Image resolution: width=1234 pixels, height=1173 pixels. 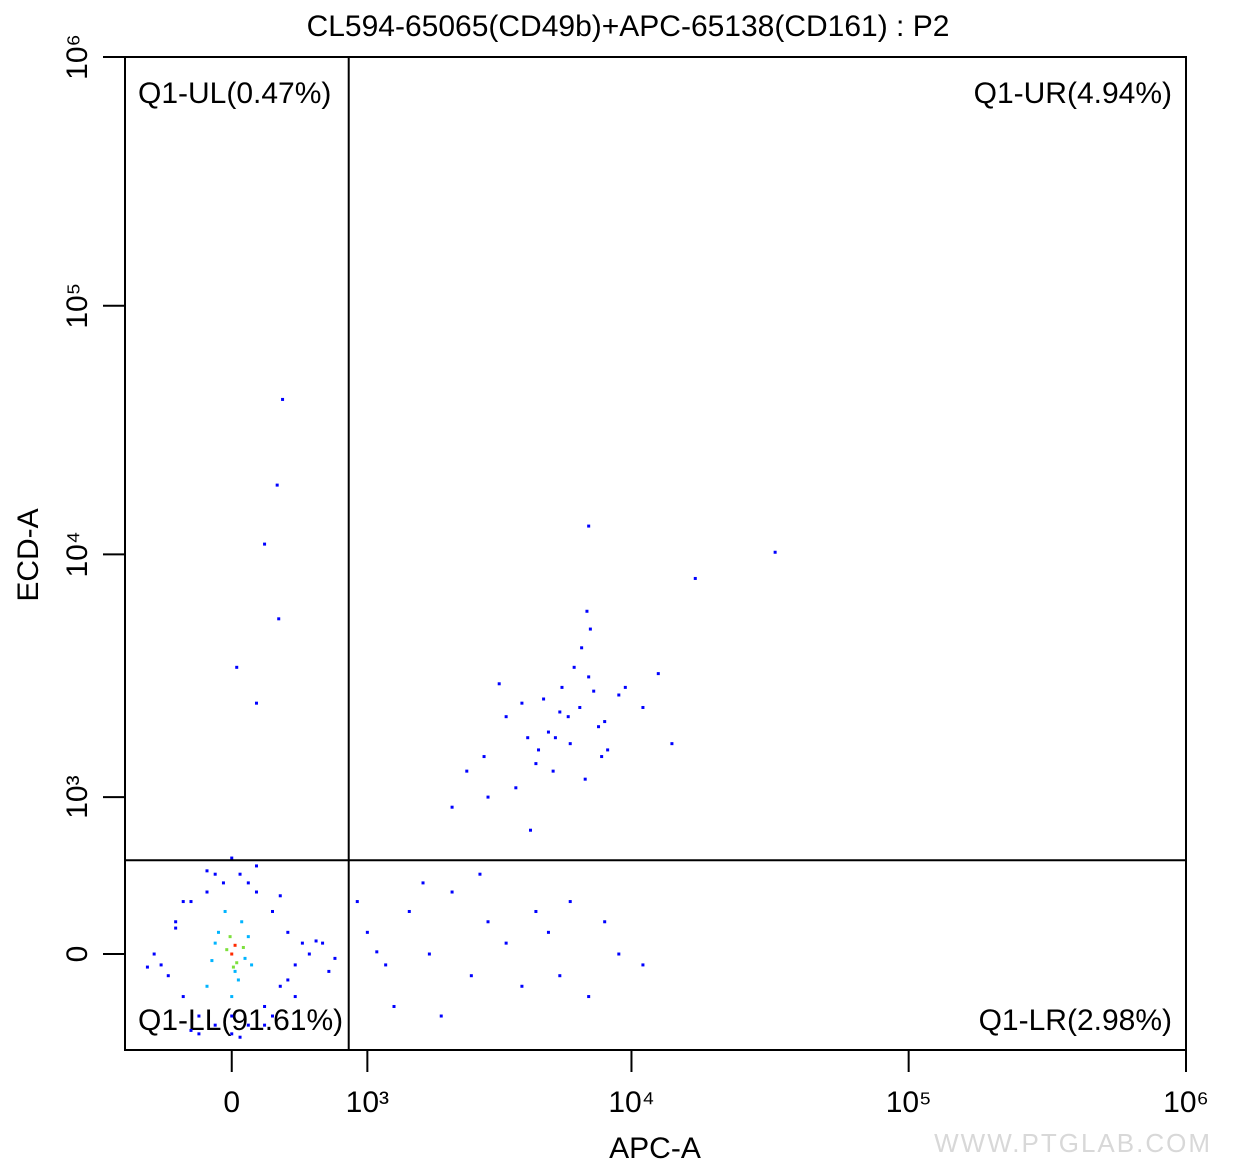 I want to click on x-tick-label: 10⁴, so click(x=631, y=1102).